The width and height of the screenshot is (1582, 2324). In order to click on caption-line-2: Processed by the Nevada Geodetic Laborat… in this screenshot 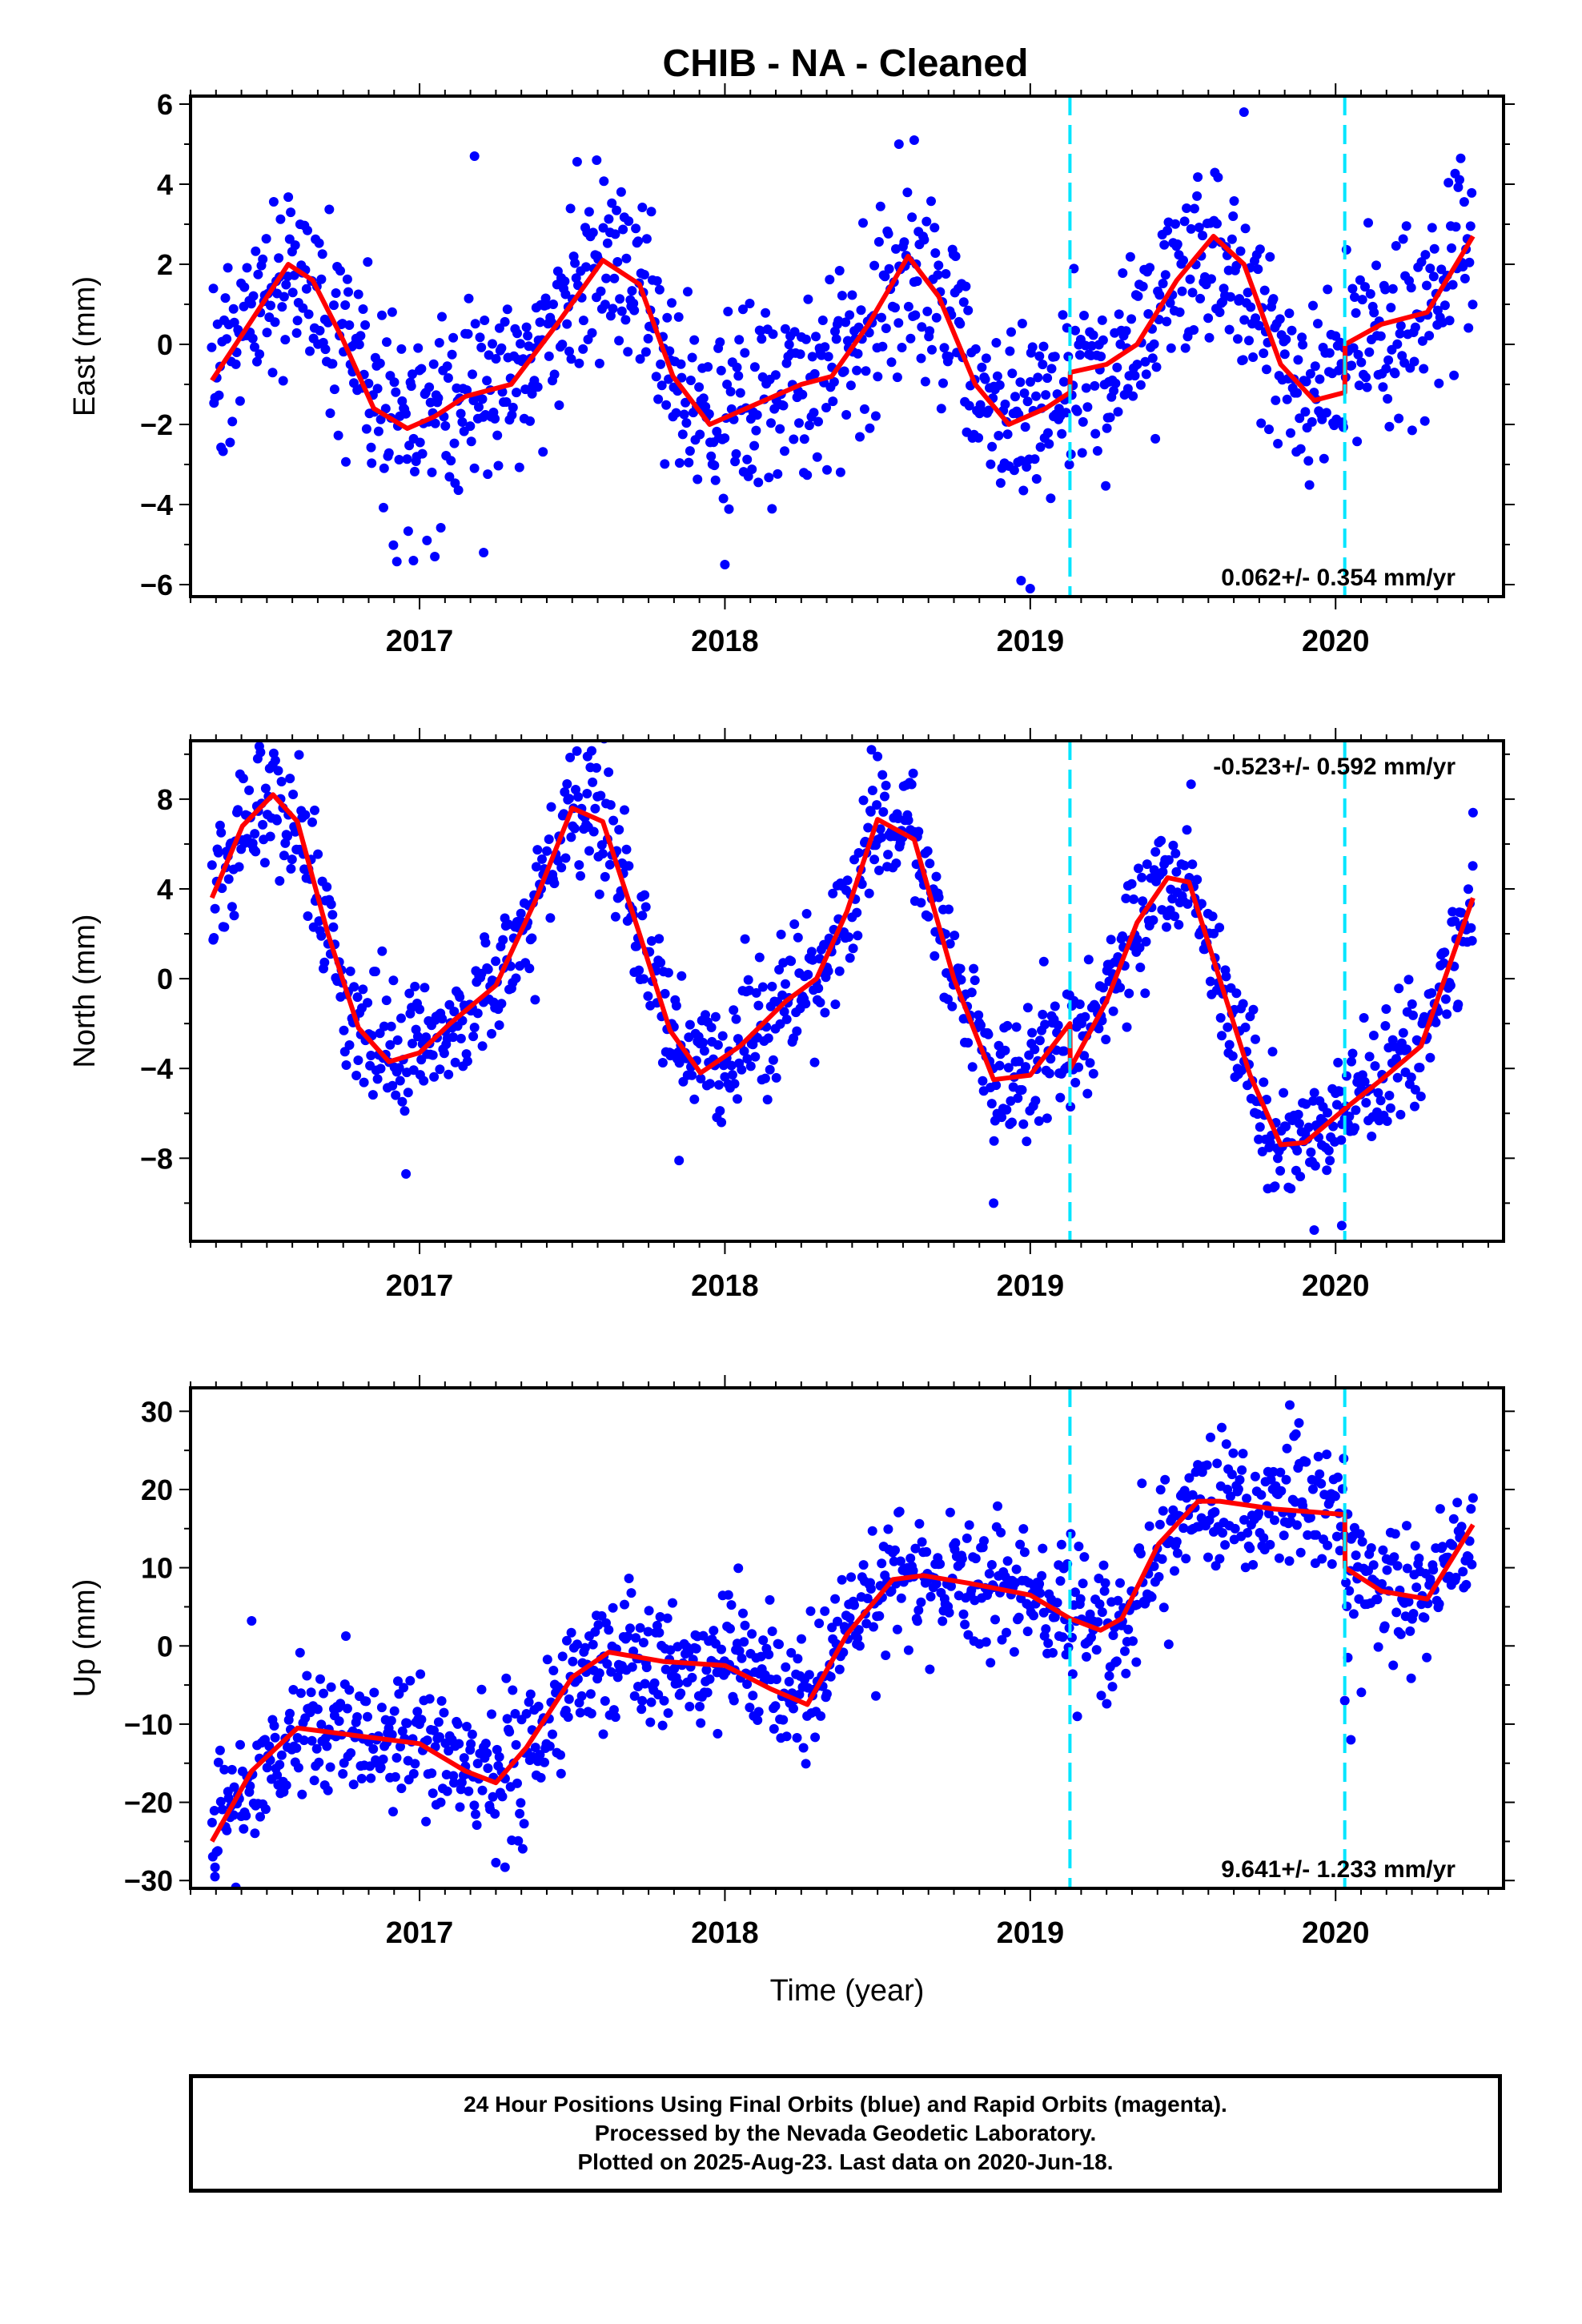, I will do `click(846, 2133)`.